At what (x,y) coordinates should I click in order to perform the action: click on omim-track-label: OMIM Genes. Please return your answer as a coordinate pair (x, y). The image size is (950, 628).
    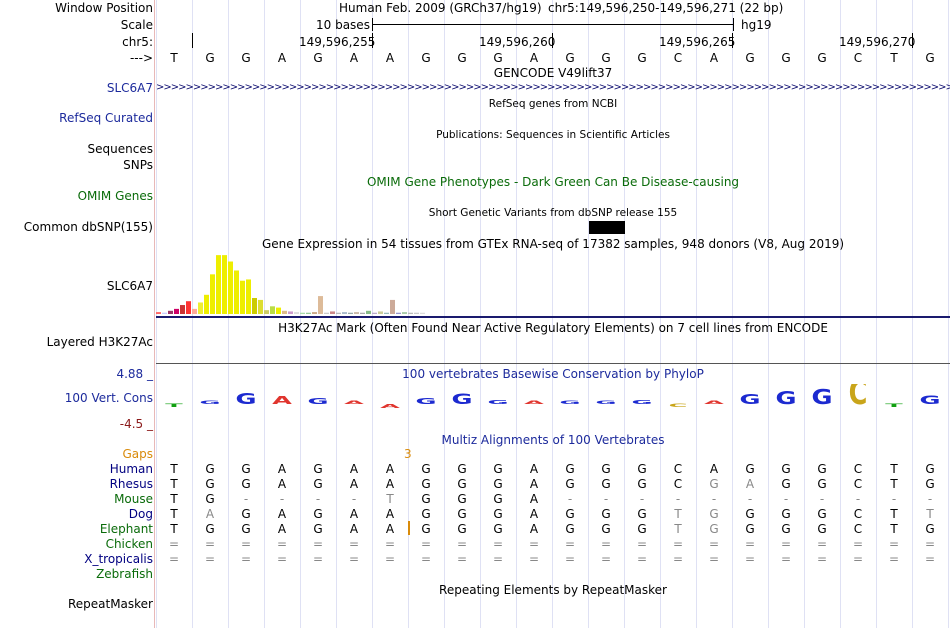
    Looking at the image, I should click on (115, 196).